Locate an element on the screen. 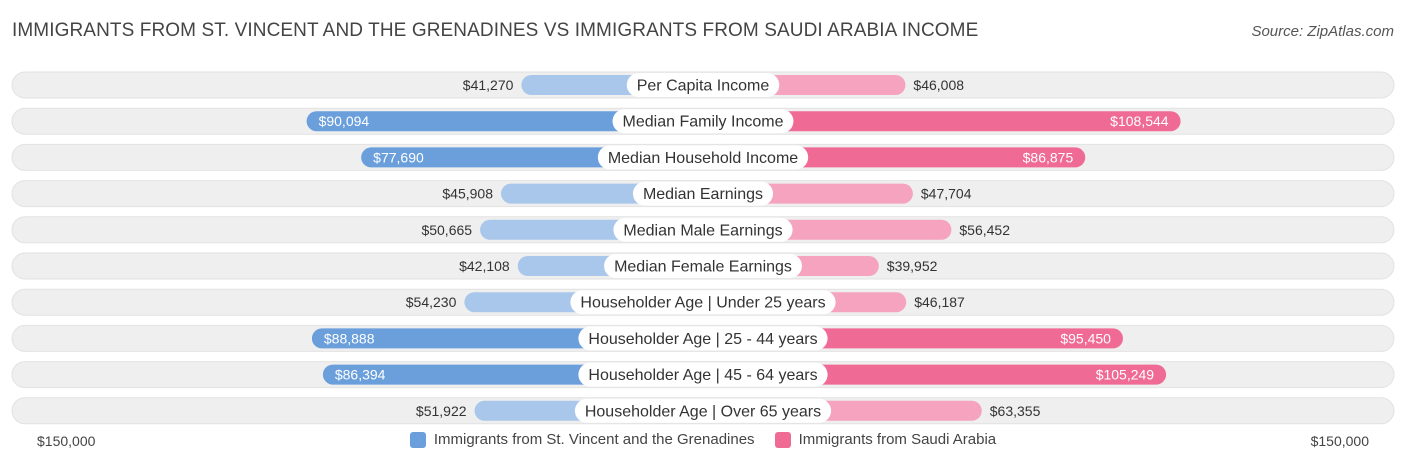 The image size is (1406, 467). axis-right-max: $150,000 is located at coordinates (1339, 441).